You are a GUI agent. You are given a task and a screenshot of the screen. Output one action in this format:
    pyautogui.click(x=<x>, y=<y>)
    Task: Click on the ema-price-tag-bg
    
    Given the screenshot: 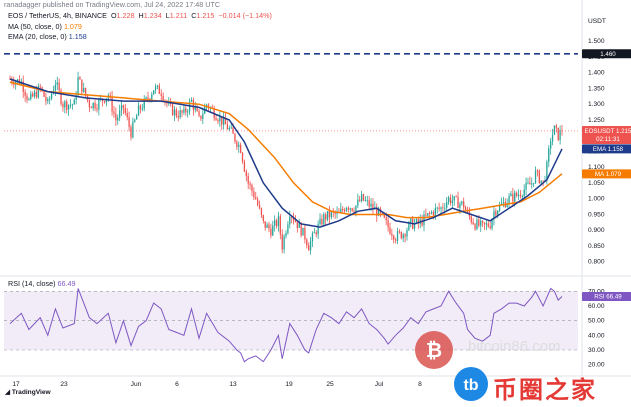 What is the action you would take?
    pyautogui.click(x=606, y=149)
    